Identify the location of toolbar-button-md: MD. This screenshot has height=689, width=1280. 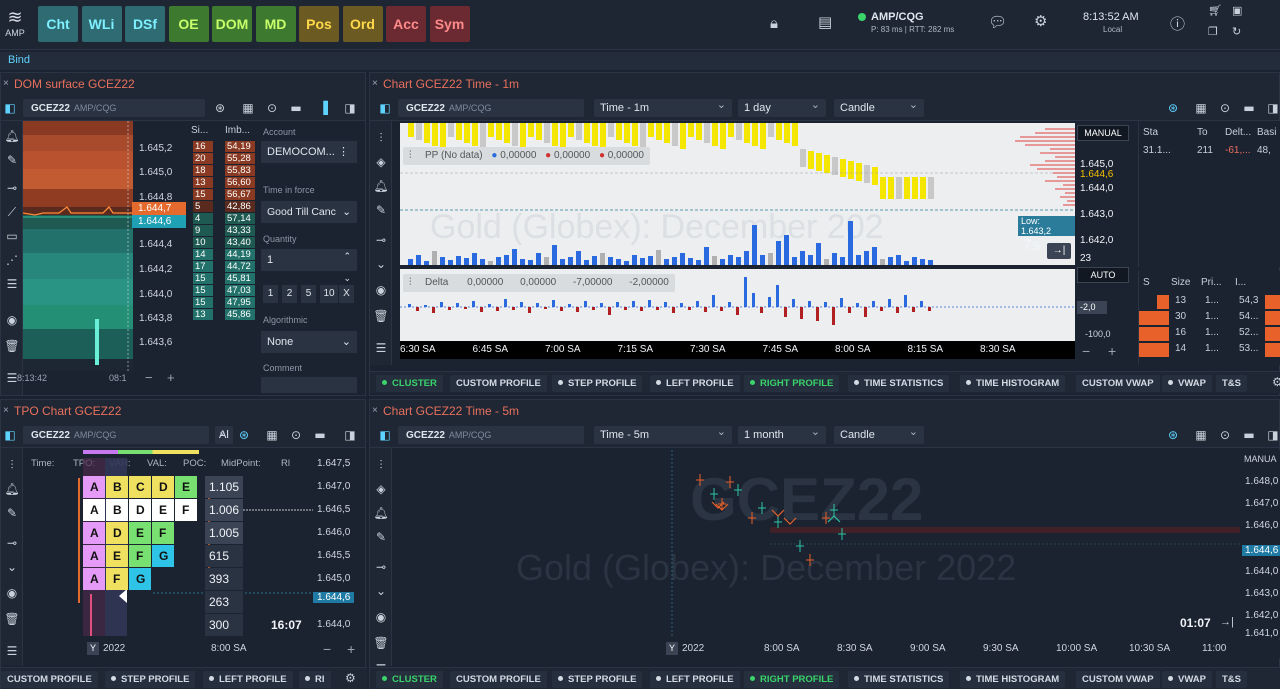
(275, 24).